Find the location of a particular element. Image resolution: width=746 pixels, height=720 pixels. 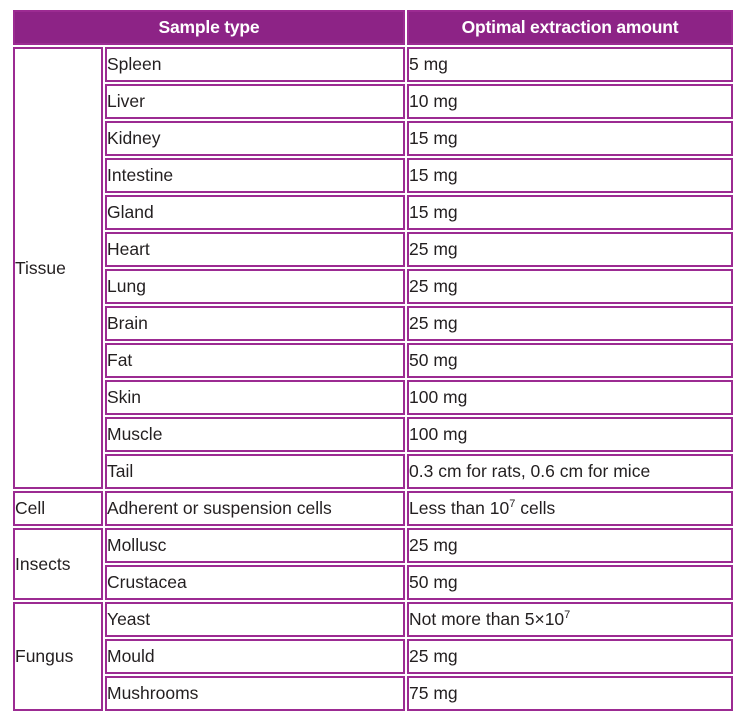

header-optimal-extraction-amount: Optimal extraction amount is located at coordinates (570, 27).